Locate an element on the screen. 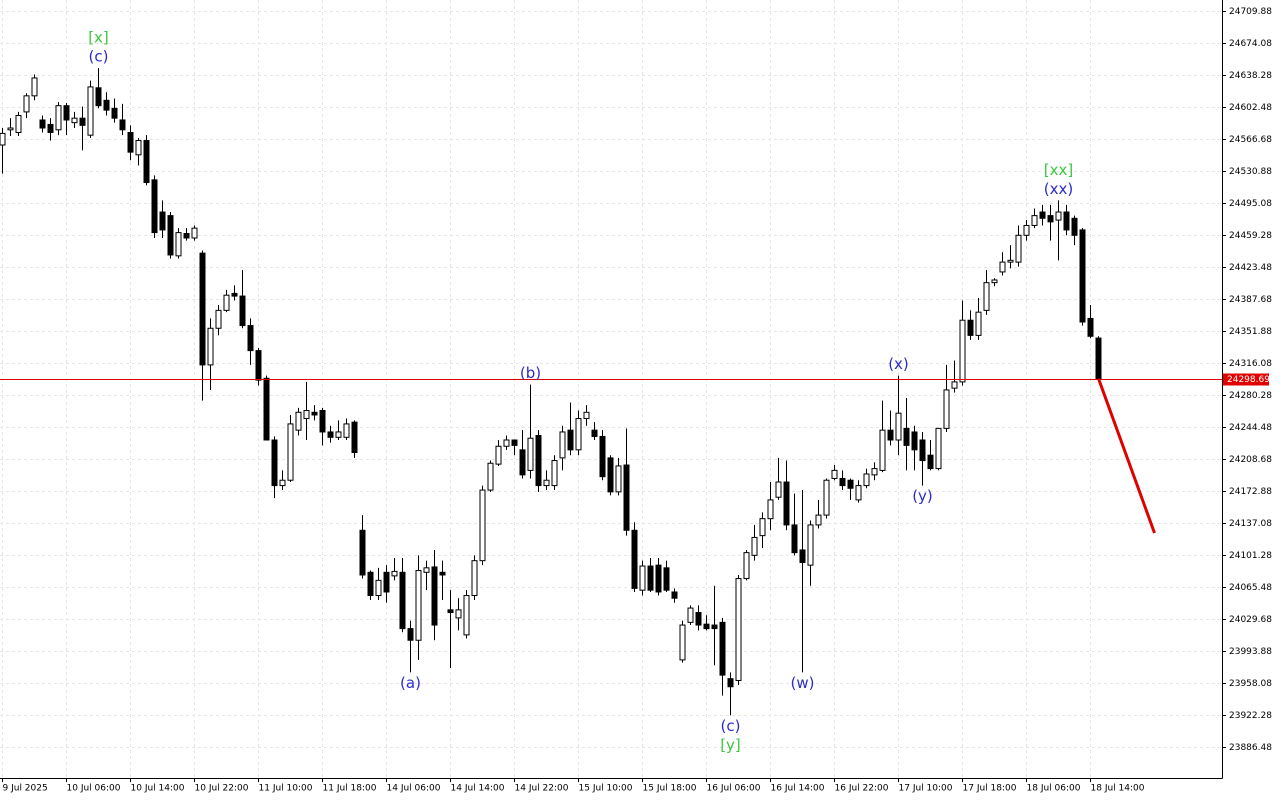 This screenshot has height=800, width=1280. y-tick-label: 24638.28 is located at coordinates (1250, 76).